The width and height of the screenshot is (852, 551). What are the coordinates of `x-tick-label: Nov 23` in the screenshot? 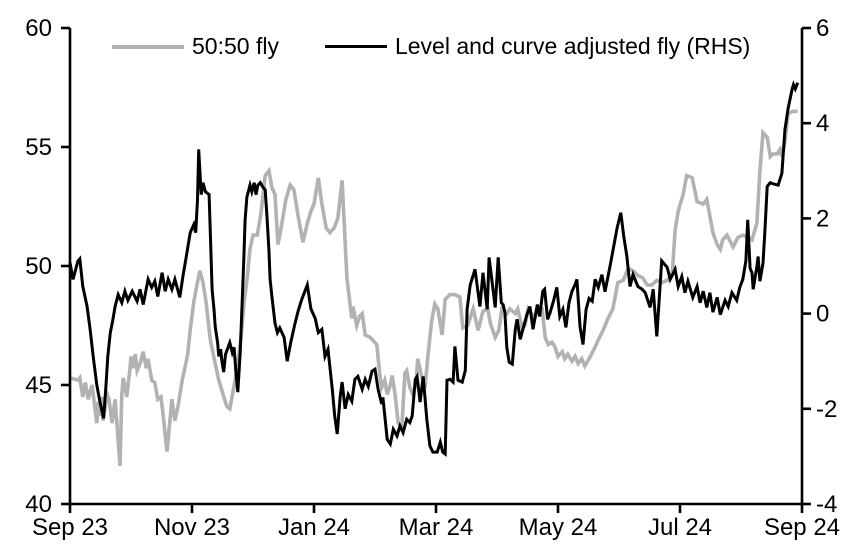 It's located at (192, 527).